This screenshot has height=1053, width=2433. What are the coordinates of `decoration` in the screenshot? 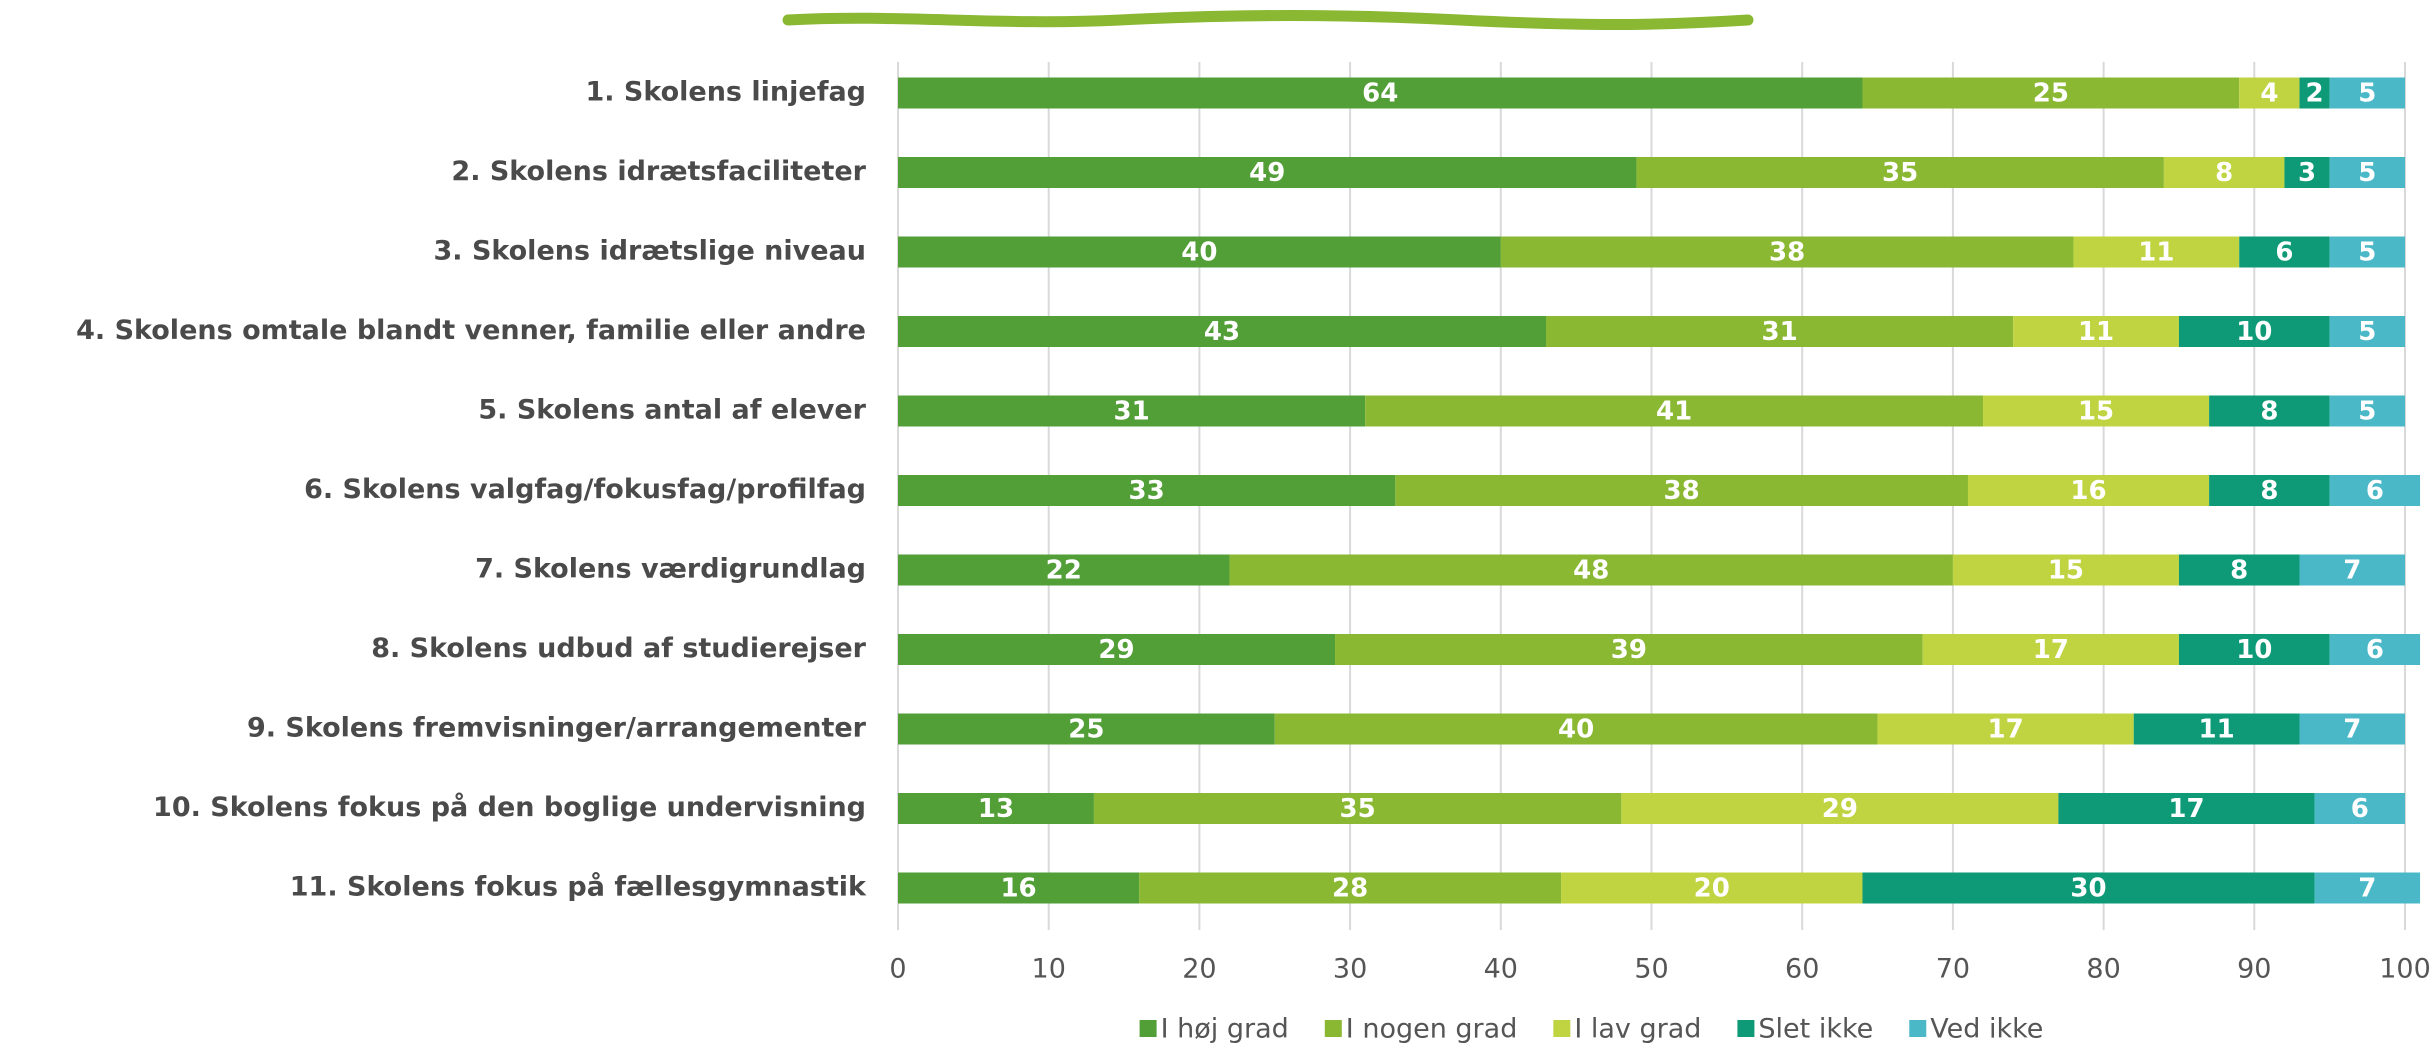 It's located at (1268, 20).